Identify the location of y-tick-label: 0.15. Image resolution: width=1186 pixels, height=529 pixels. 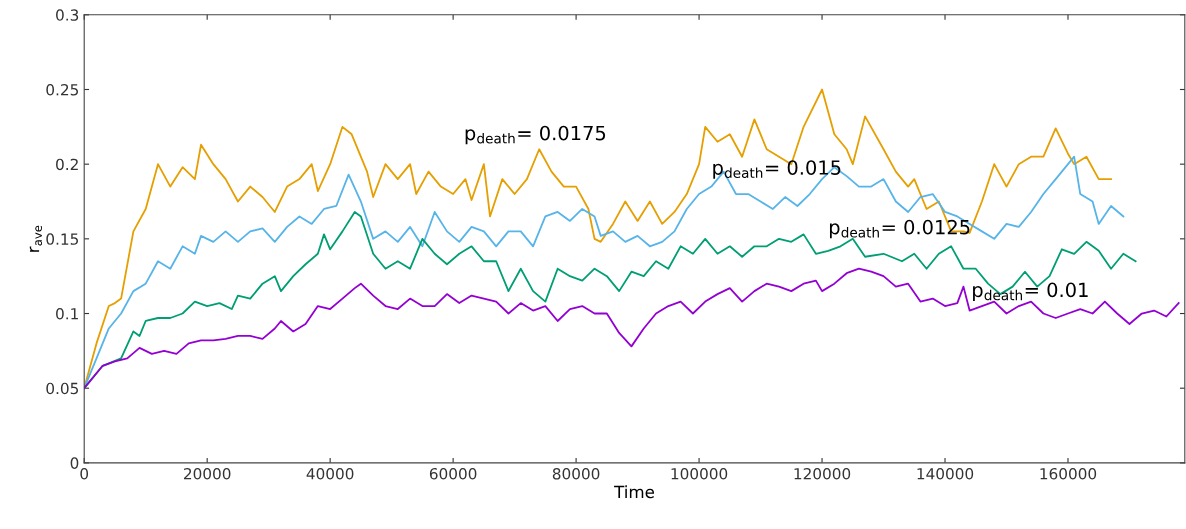
(62, 239).